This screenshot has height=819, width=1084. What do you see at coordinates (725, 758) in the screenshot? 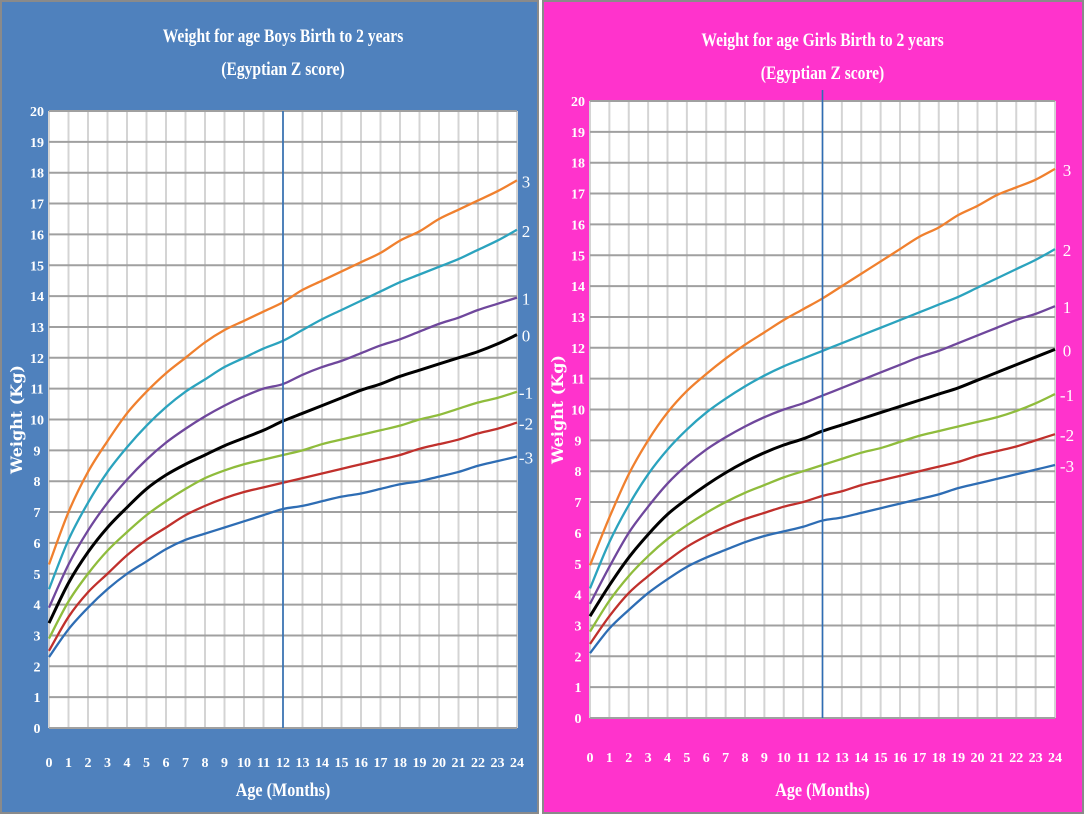
I see `x-tick-label: 7` at bounding box center [725, 758].